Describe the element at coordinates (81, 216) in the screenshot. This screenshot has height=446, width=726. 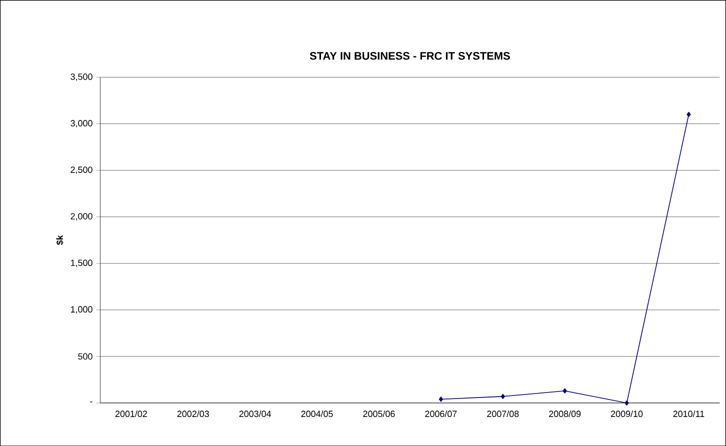
I see `y-tick-label: 2,000` at that location.